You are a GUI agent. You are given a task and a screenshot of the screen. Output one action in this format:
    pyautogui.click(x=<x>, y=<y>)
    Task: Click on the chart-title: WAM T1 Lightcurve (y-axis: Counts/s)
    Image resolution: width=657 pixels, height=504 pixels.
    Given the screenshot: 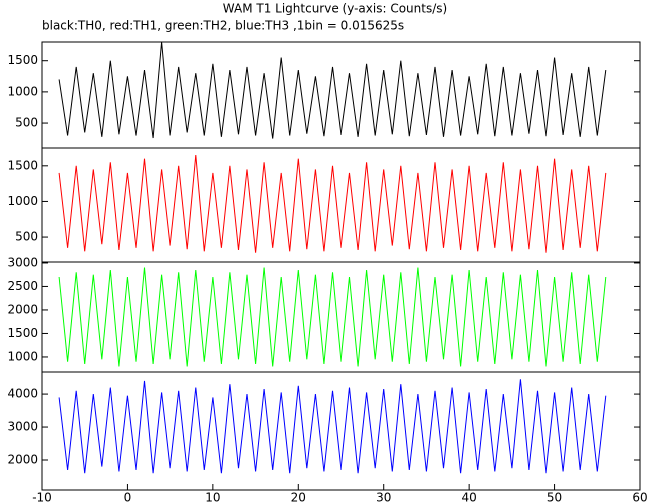 What is the action you would take?
    pyautogui.click(x=335, y=9)
    